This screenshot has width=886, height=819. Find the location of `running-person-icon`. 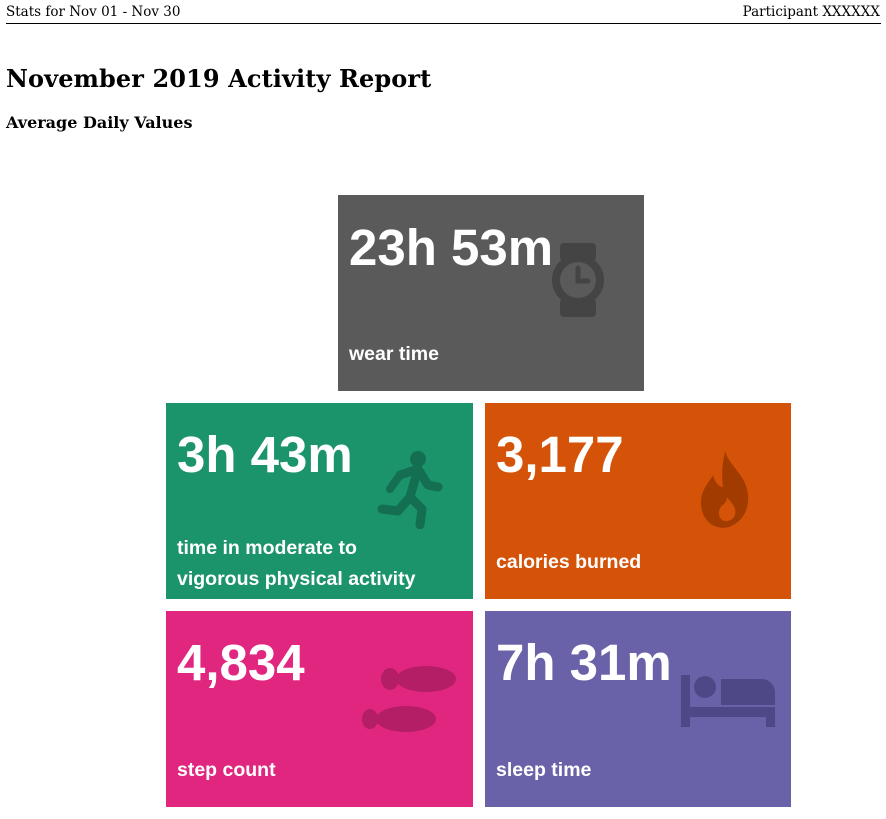

running-person-icon is located at coordinates (410, 490).